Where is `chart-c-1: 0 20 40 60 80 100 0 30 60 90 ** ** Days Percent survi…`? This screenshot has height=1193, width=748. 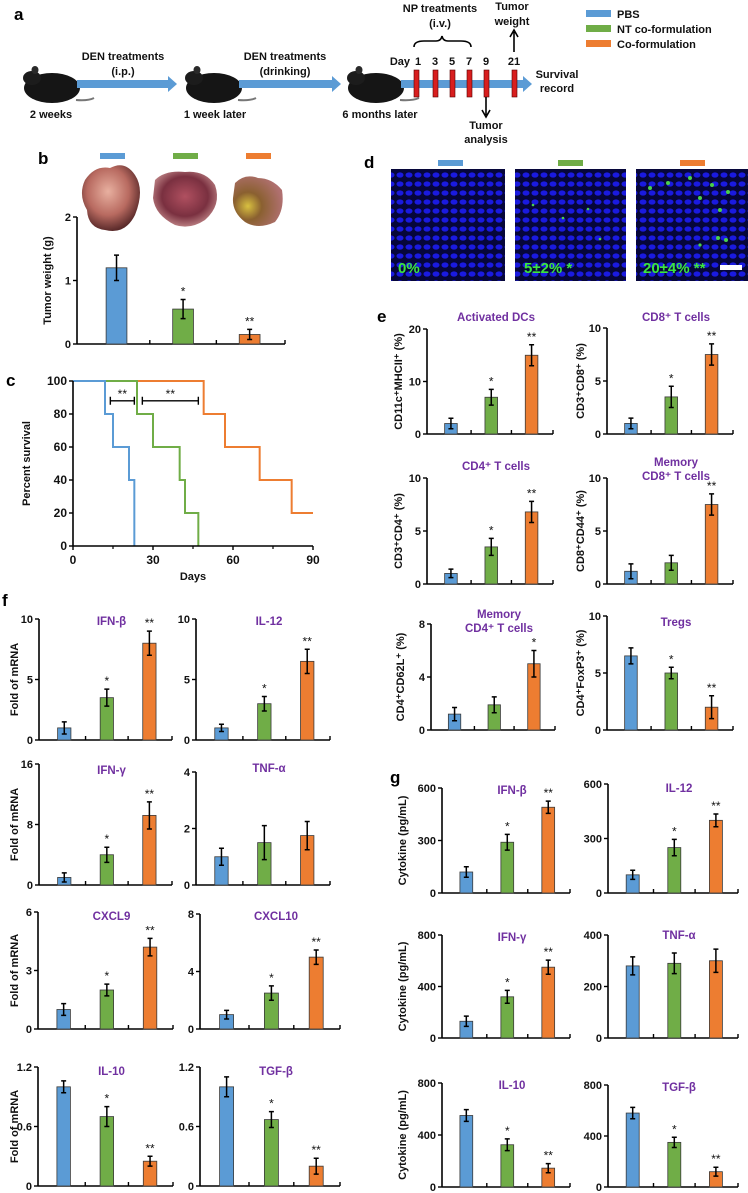 chart-c-1: 0 20 40 60 80 100 0 30 60 90 ** ** Days Percent survi… is located at coordinates (170, 478).